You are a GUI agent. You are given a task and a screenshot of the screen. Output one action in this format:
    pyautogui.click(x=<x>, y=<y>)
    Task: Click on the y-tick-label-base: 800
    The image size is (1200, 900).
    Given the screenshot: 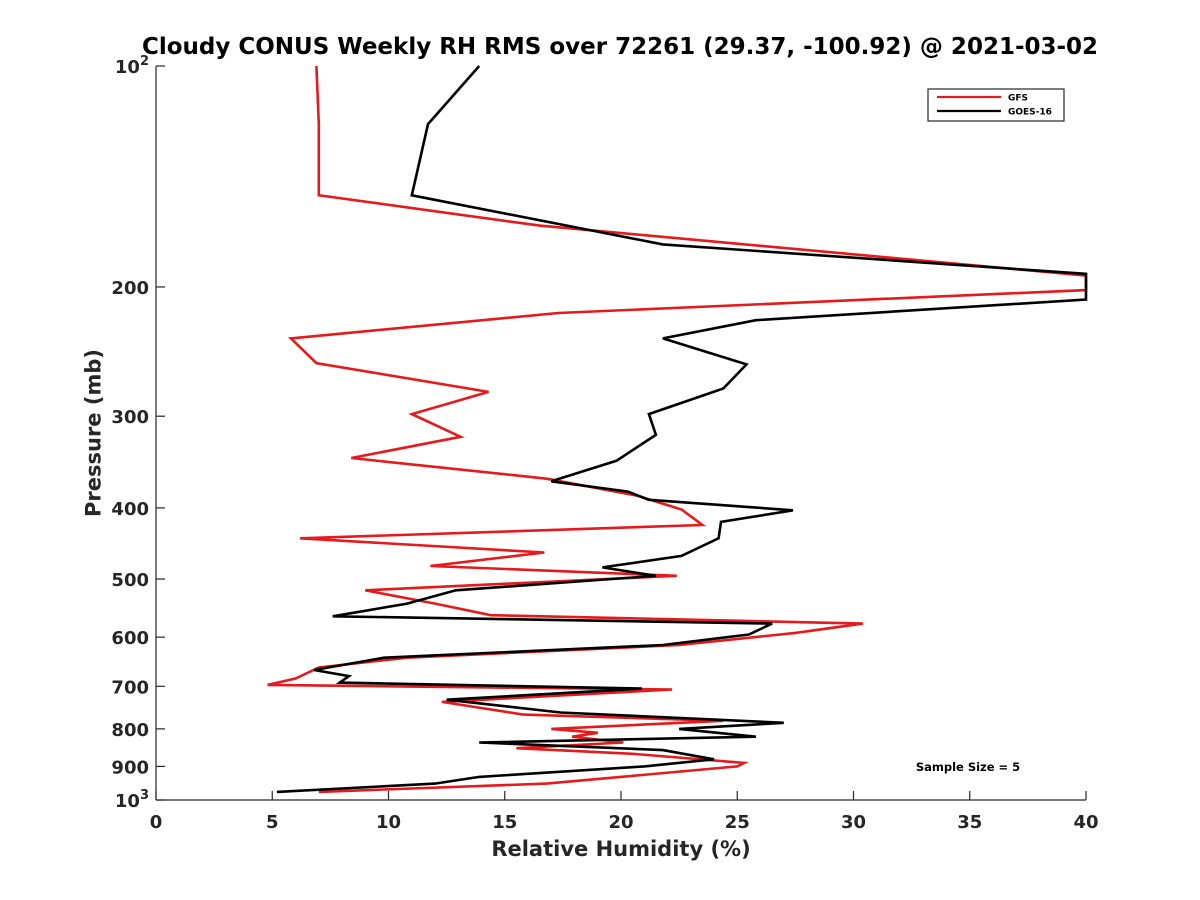 What is the action you would take?
    pyautogui.click(x=130, y=730)
    